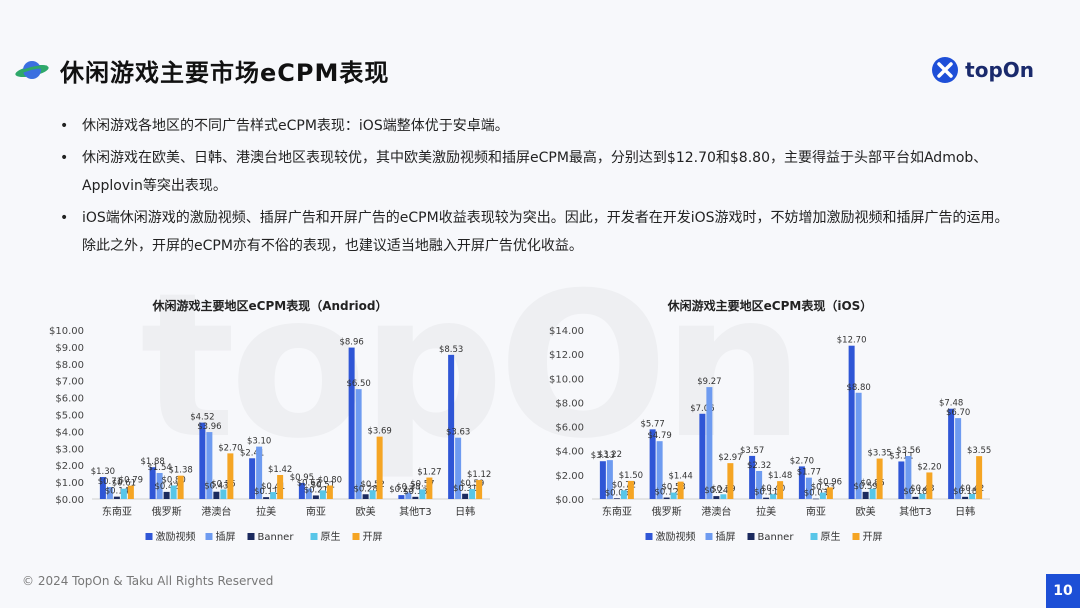 Image resolution: width=1080 pixels, height=608 pixels. Describe the element at coordinates (566, 379) in the screenshot. I see `y-tick-label: $10.00` at that location.